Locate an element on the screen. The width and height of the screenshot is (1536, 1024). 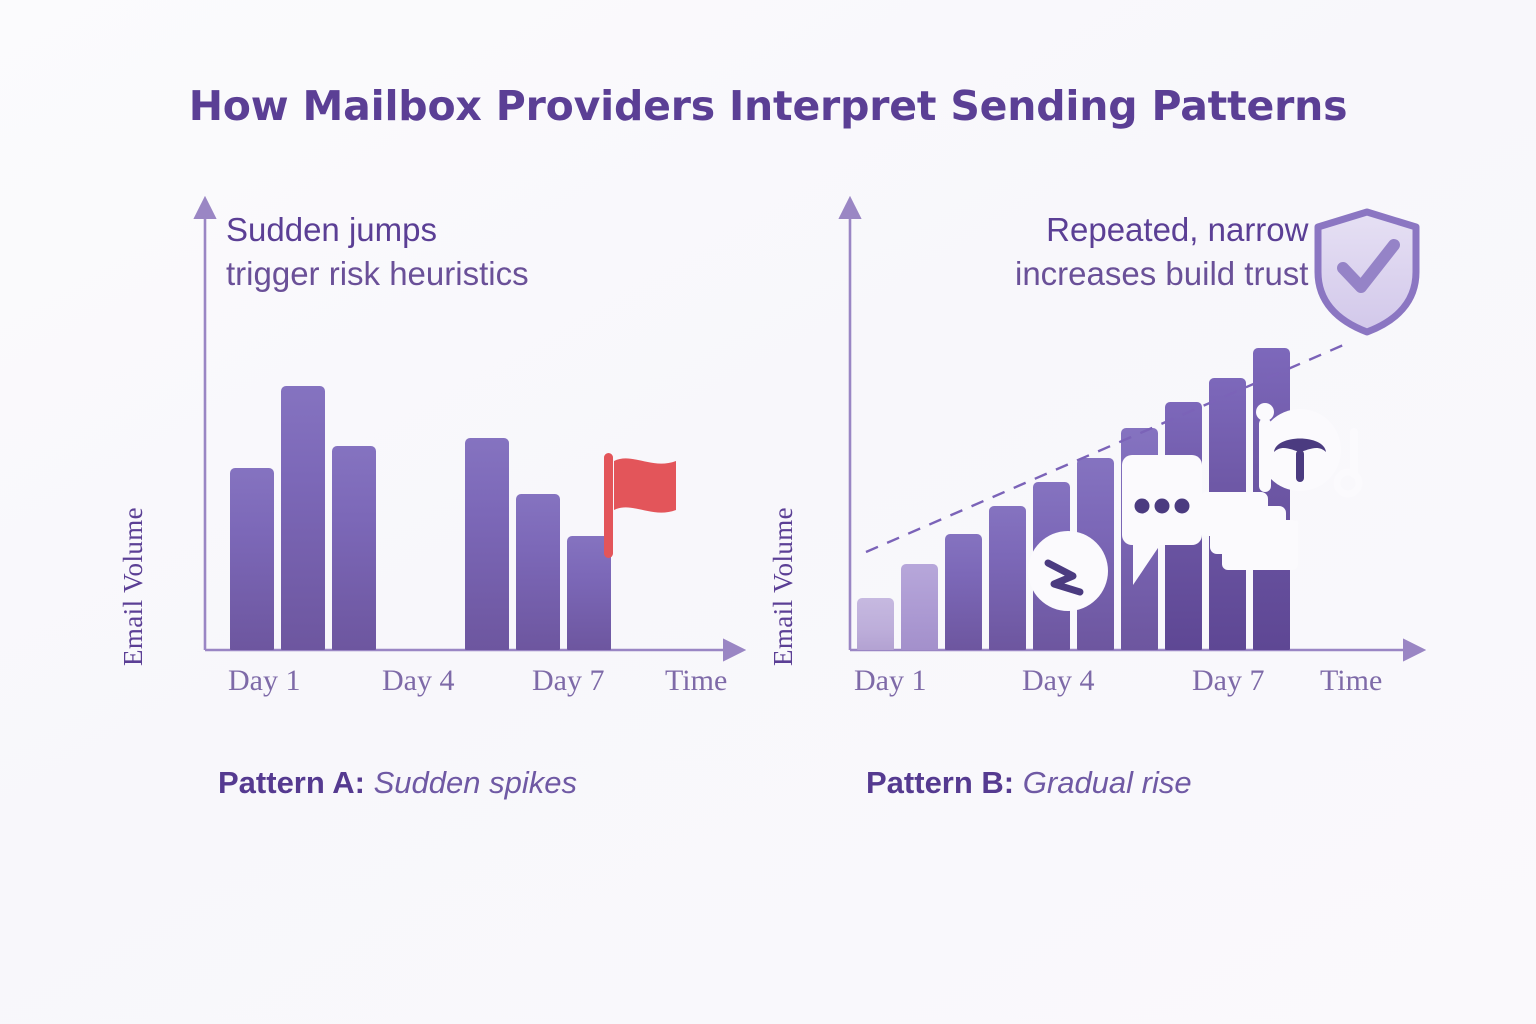
left-annotation: Sudden jumps trigger risk heuristics is located at coordinates (377, 252).